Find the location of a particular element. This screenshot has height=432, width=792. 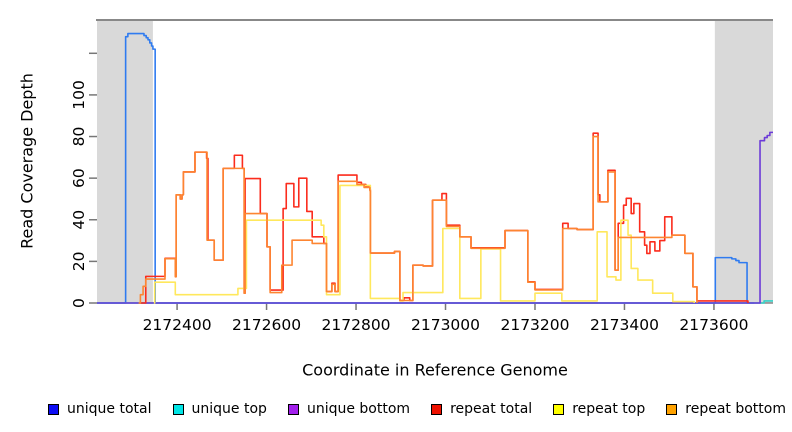

legend-item-repeat-bottom: repeat bottom is located at coordinates (726, 409).